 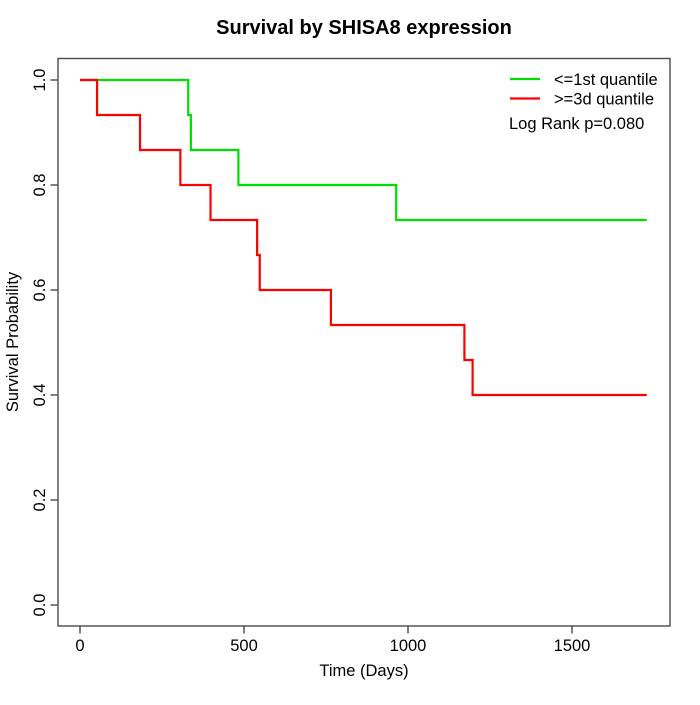 What do you see at coordinates (44, 343) in the screenshot?
I see `y-axis: 0.0 0.2 0.4 0.6 0.8 1.0` at bounding box center [44, 343].